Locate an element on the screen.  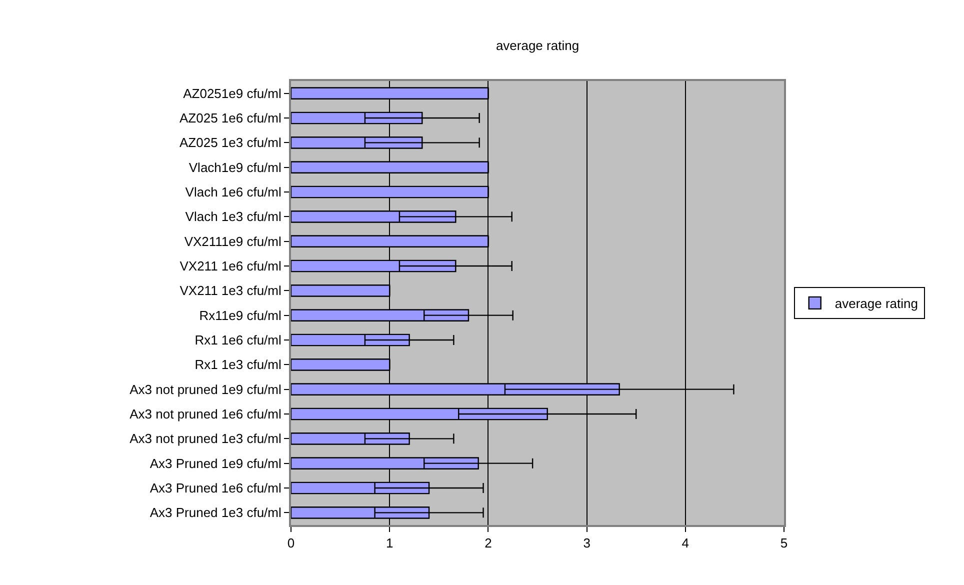
x-tick-label: 5 is located at coordinates (784, 543).